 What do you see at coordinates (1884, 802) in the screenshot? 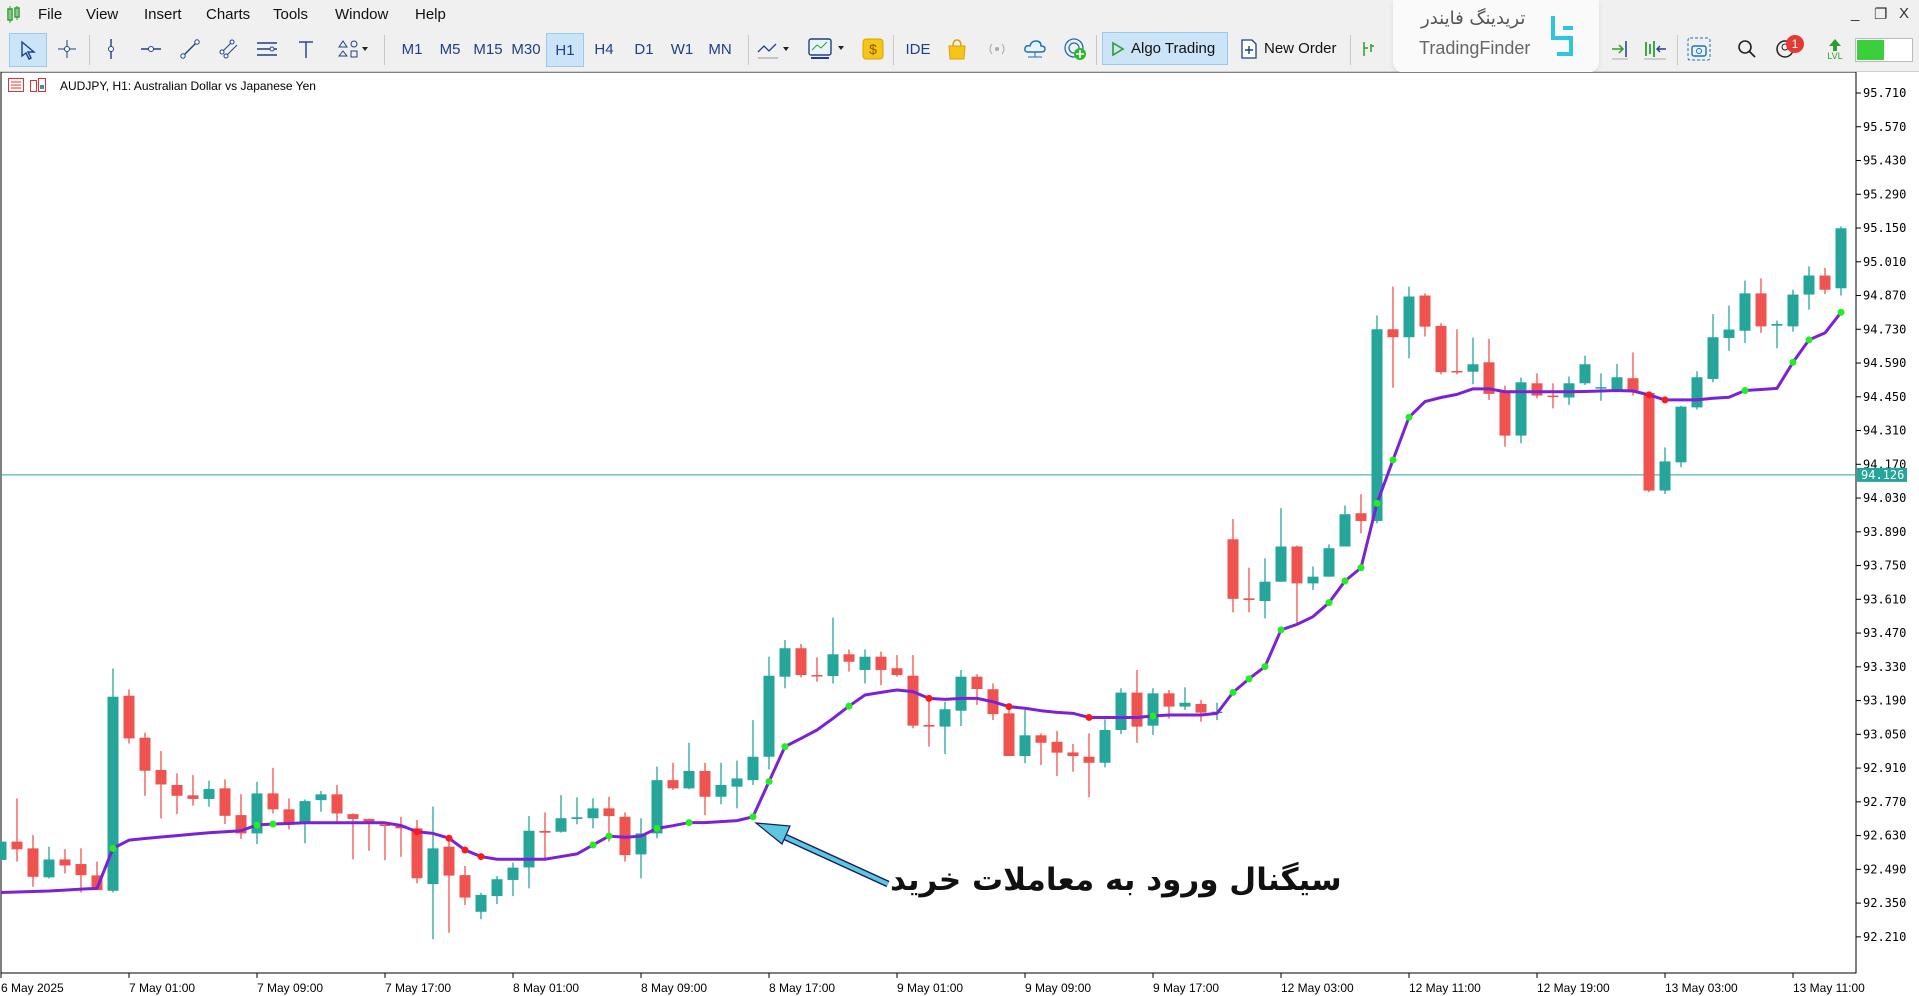
I see `y-tick-label: 92.770` at bounding box center [1884, 802].